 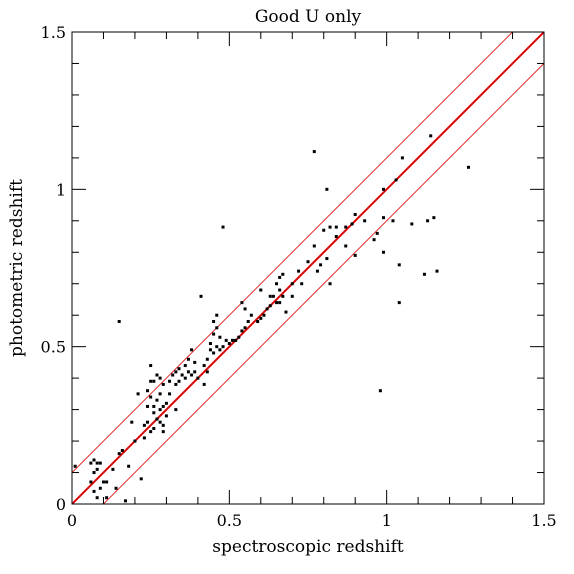 I want to click on y-tick-label: 1.5, so click(x=53, y=32).